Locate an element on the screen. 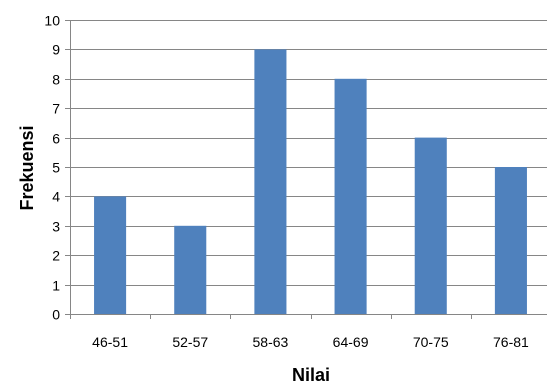 Image resolution: width=547 pixels, height=389 pixels. y-axis-title: Frekuensi is located at coordinates (27, 167).